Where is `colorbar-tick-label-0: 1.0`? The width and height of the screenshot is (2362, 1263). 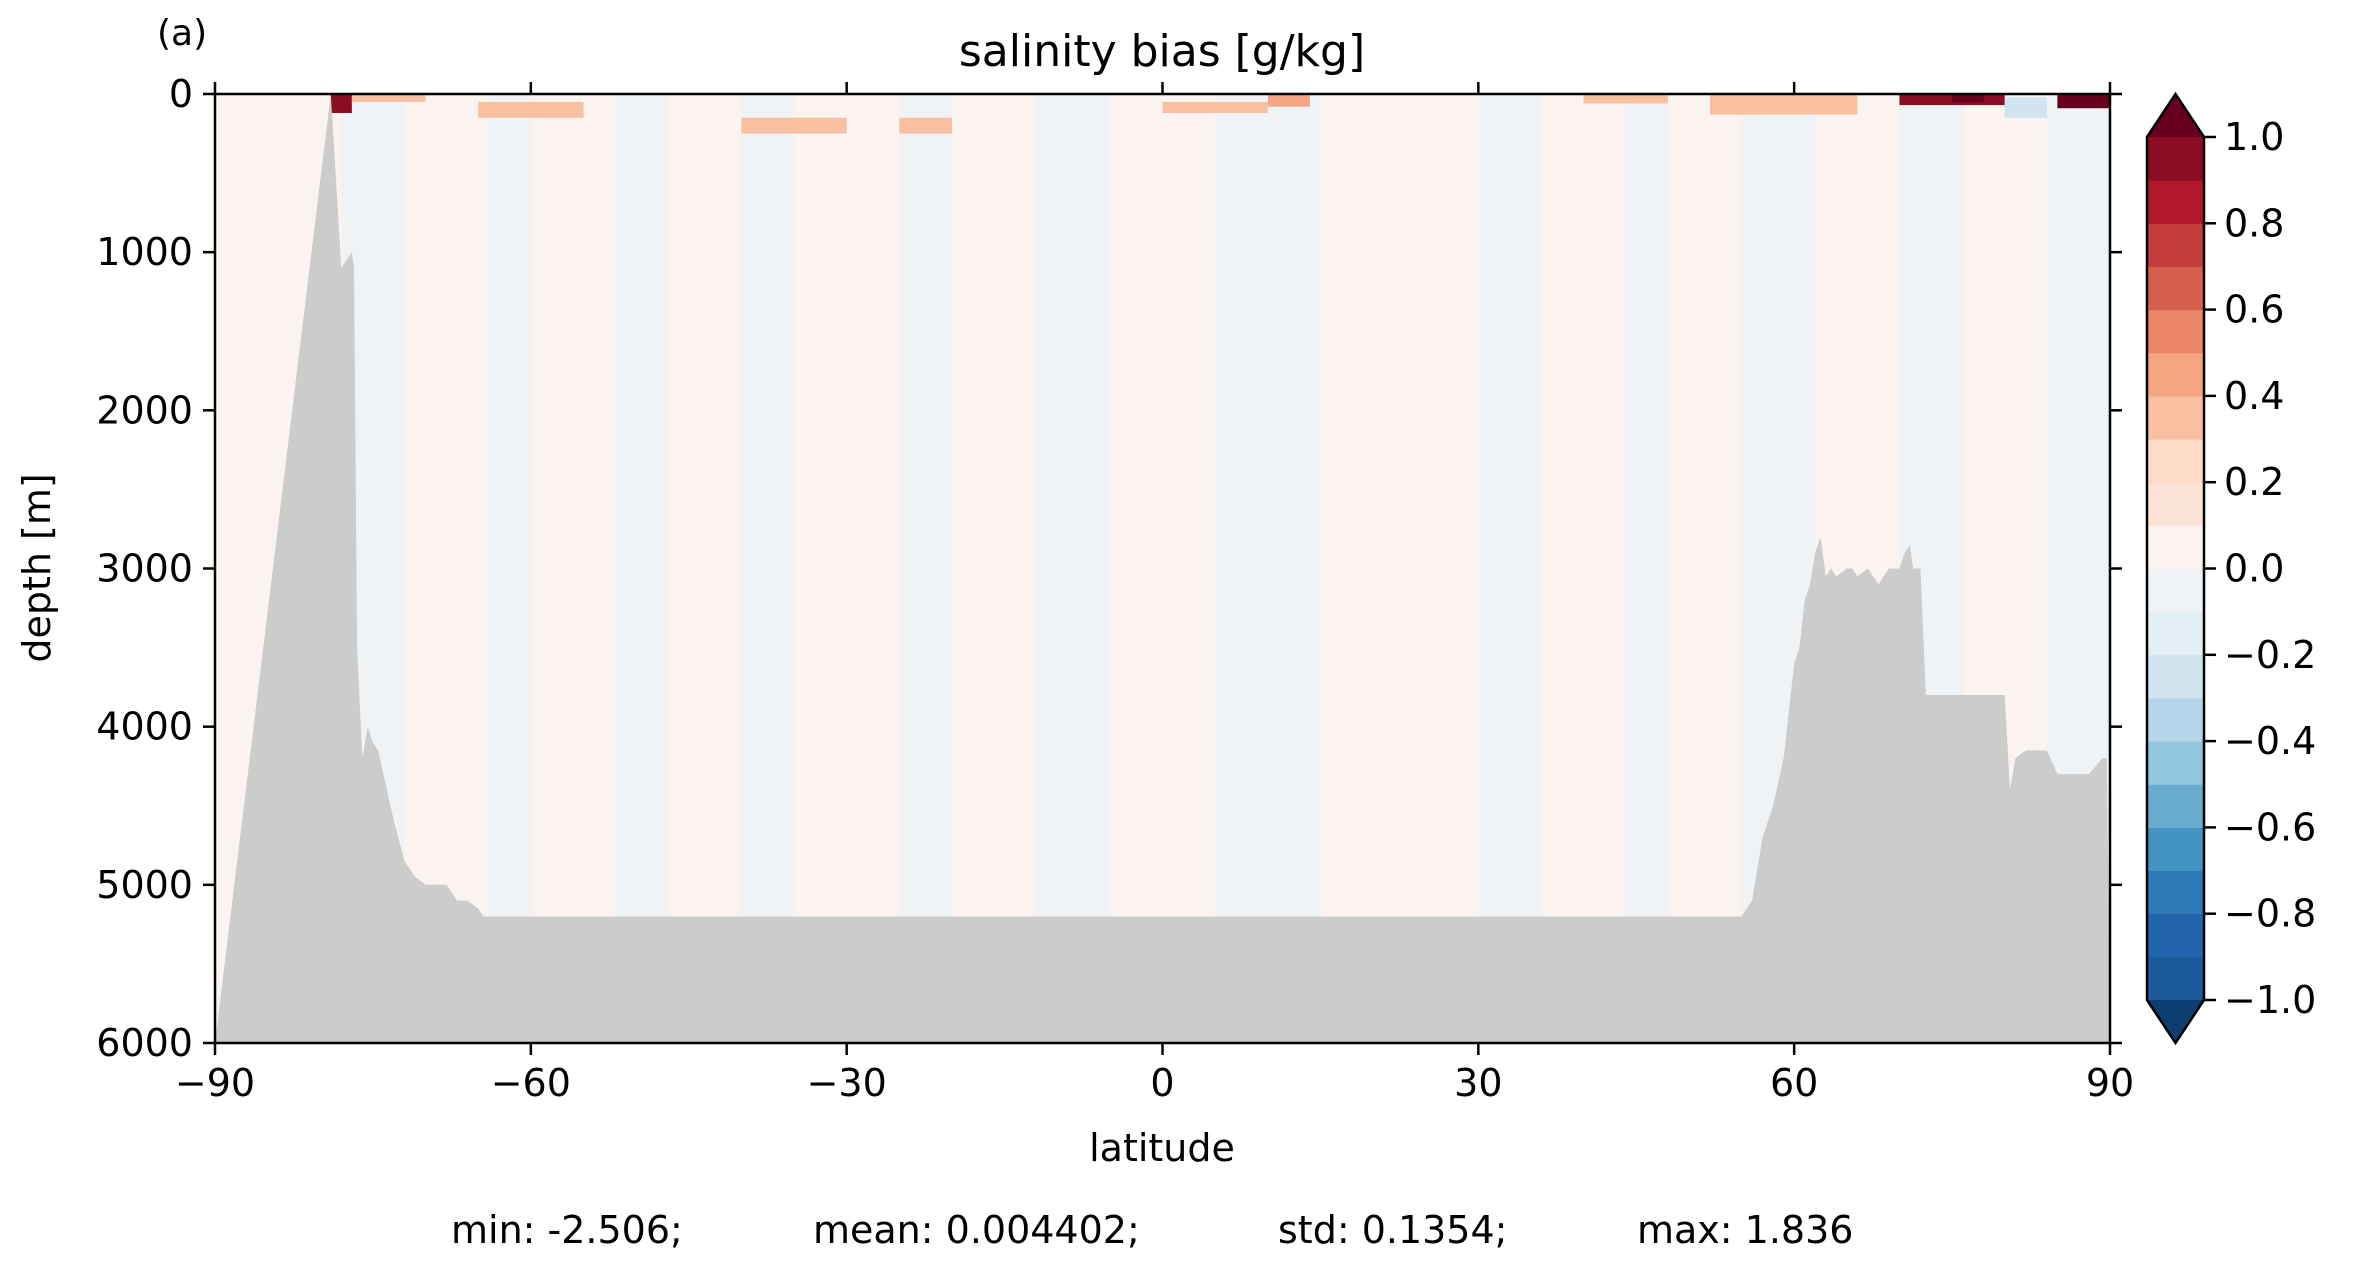 colorbar-tick-label-0: 1.0 is located at coordinates (2254, 137).